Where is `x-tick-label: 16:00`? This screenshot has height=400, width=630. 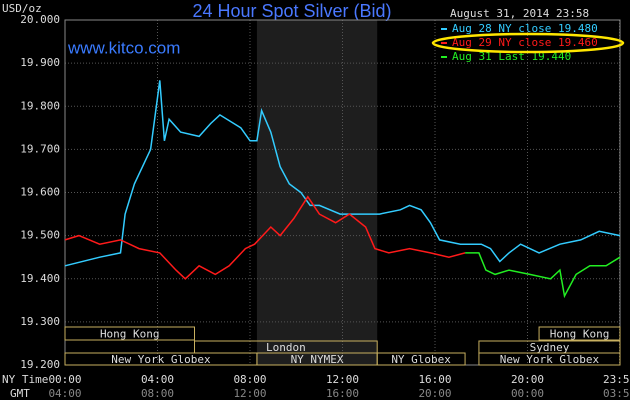
x-tick-label: 16:00 is located at coordinates (434, 379).